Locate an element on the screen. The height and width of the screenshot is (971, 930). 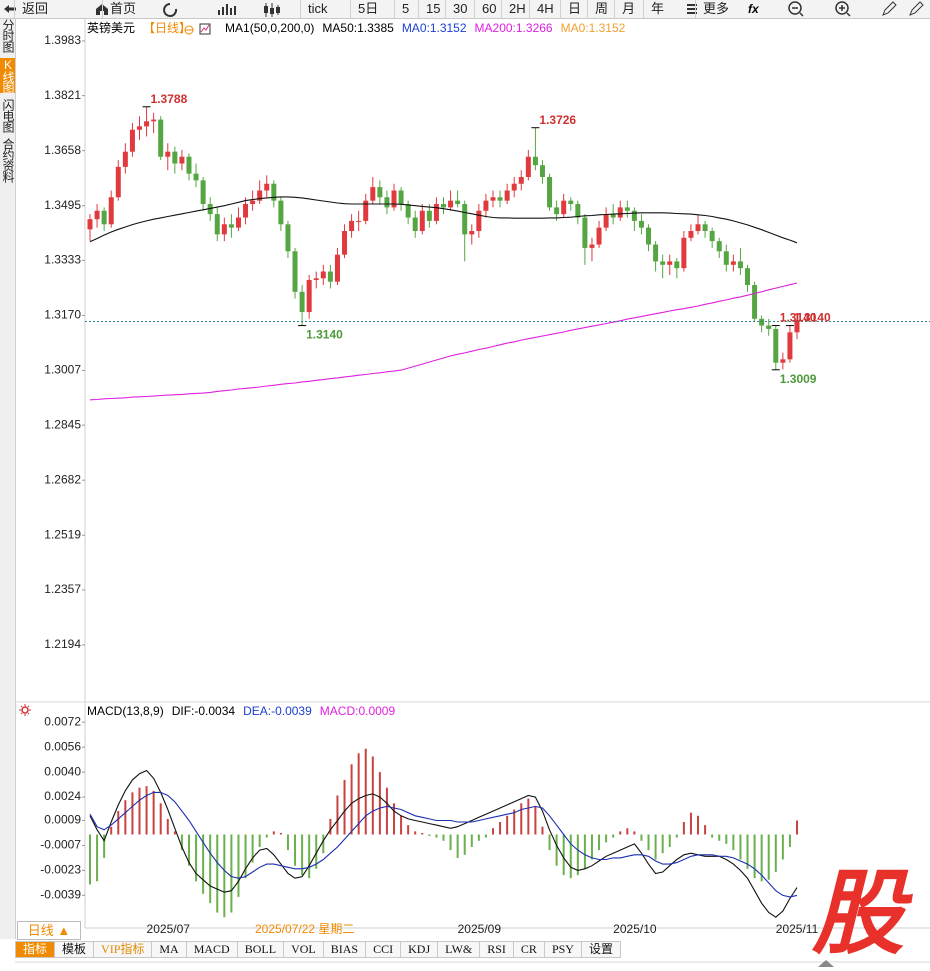
indicator-tab: CCI is located at coordinates (383, 949).